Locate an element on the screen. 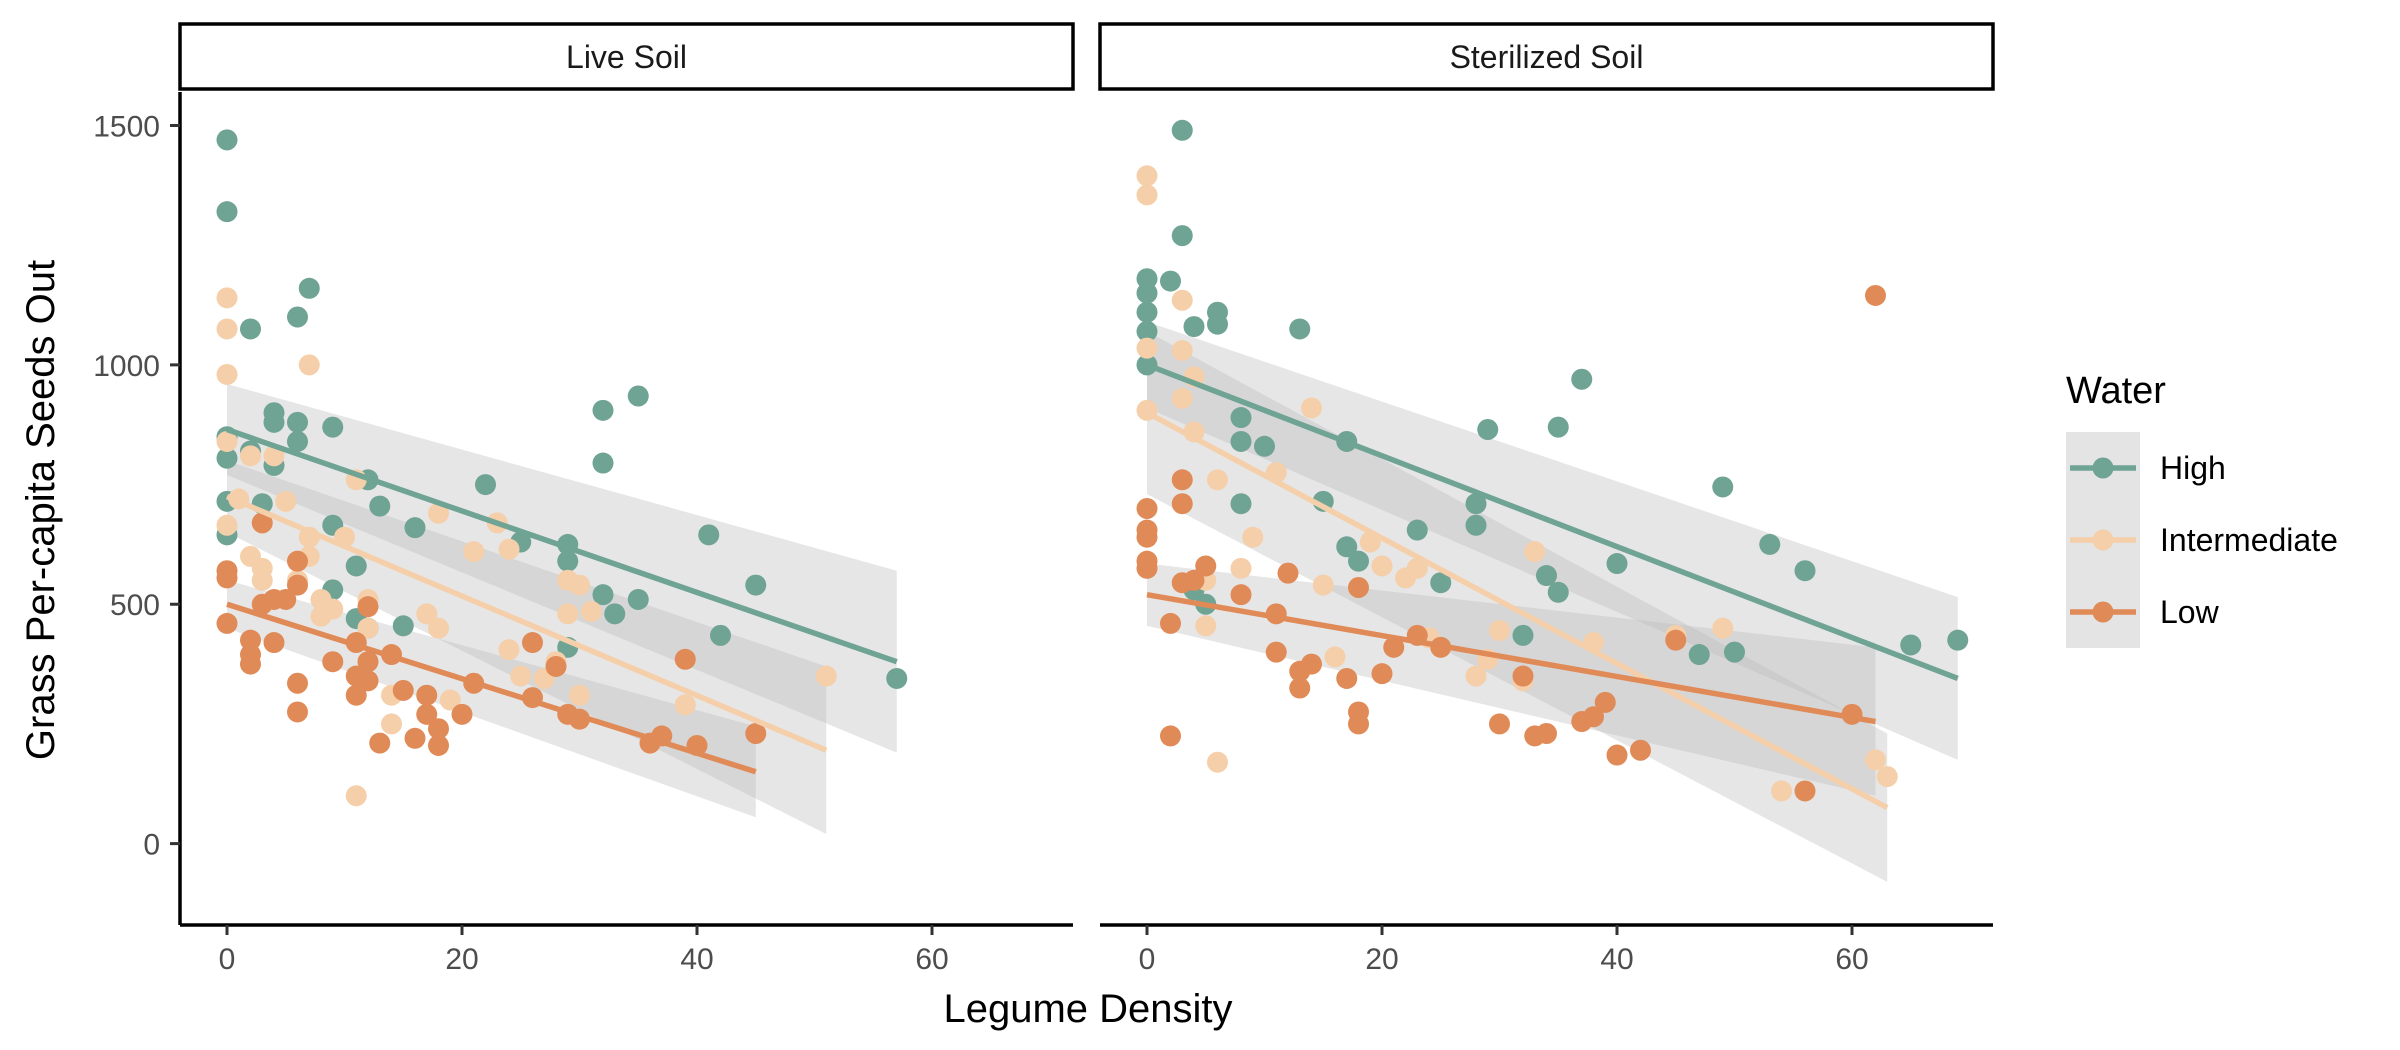  x-tick-label: 20 is located at coordinates (461, 959).